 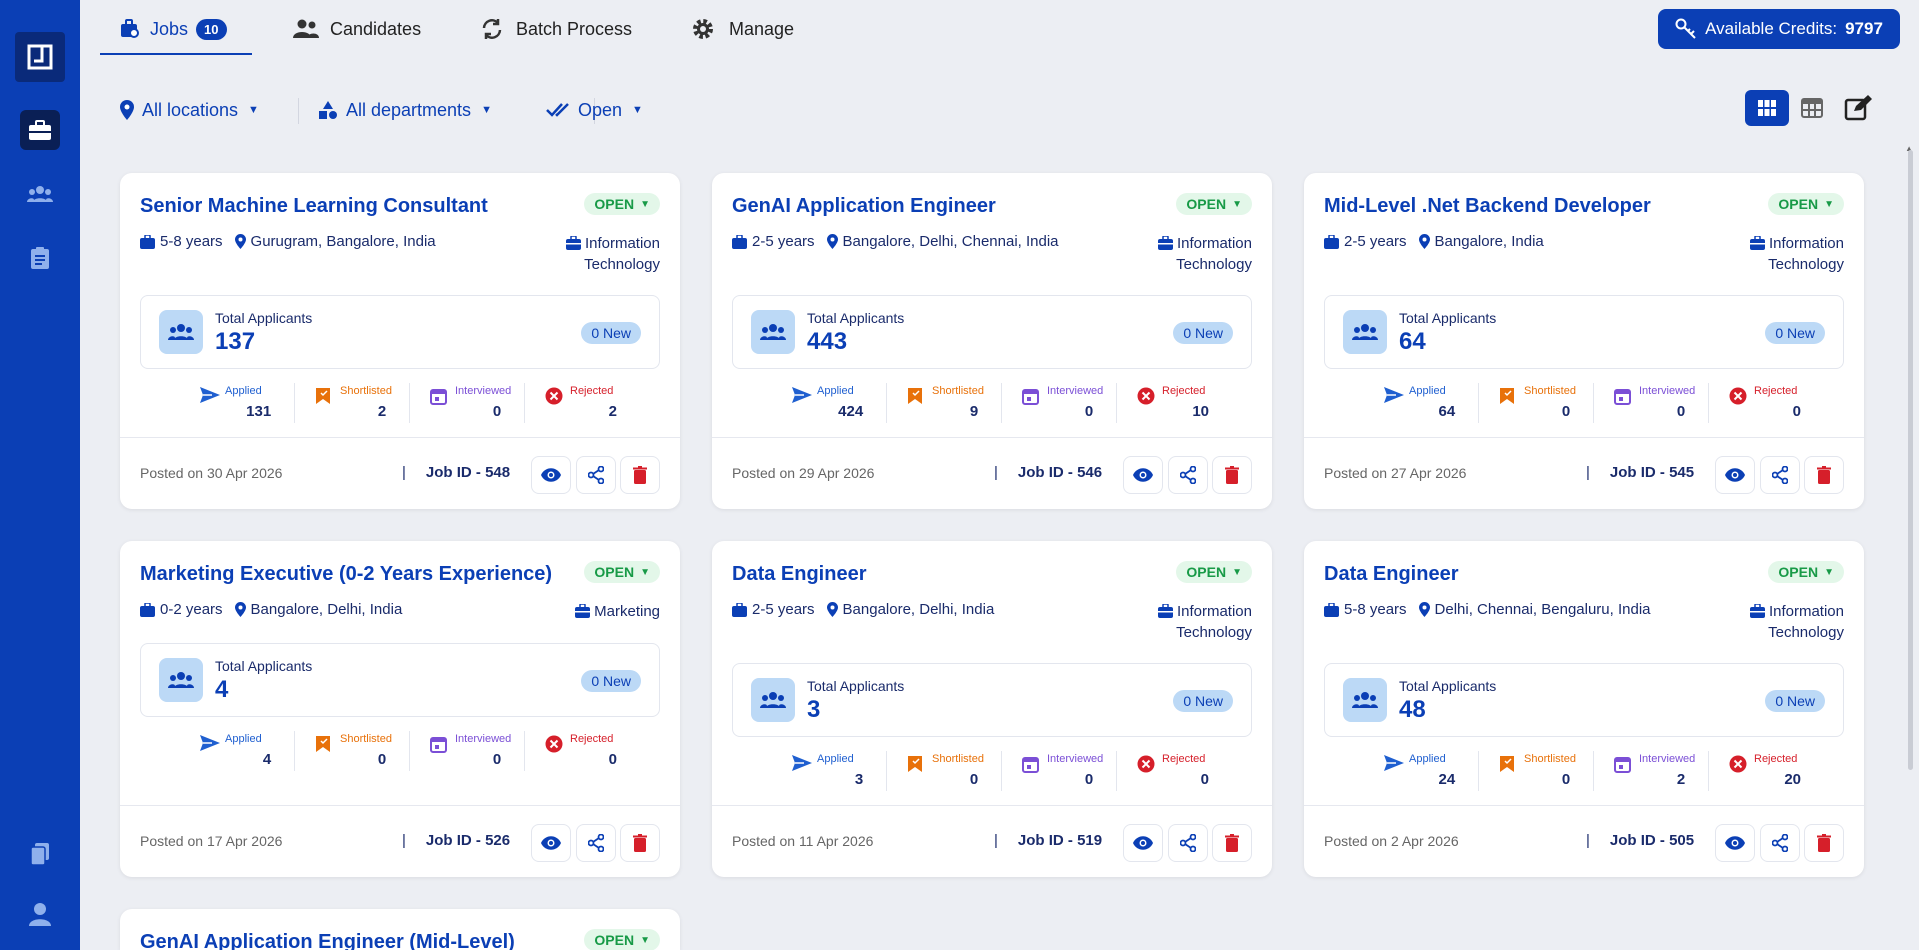 What do you see at coordinates (835, 759) in the screenshot?
I see `applied-label: Applied` at bounding box center [835, 759].